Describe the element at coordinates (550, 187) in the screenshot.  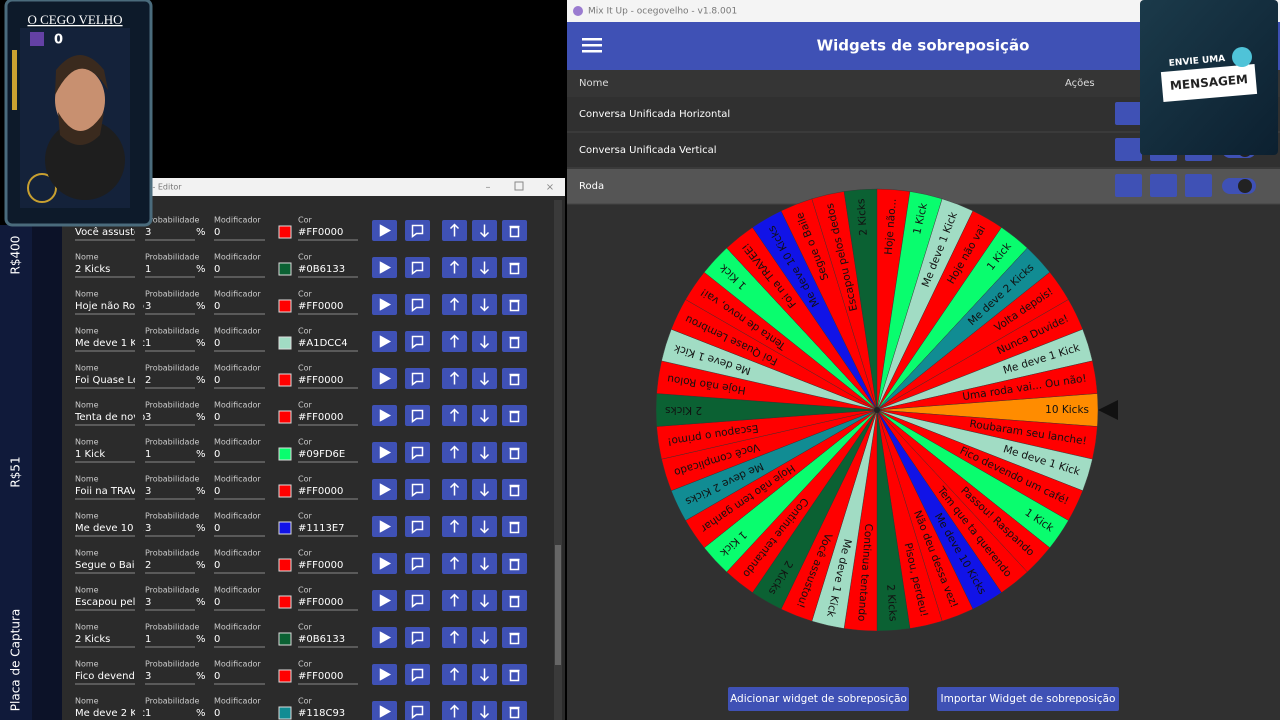
I see `close-button: ×` at that location.